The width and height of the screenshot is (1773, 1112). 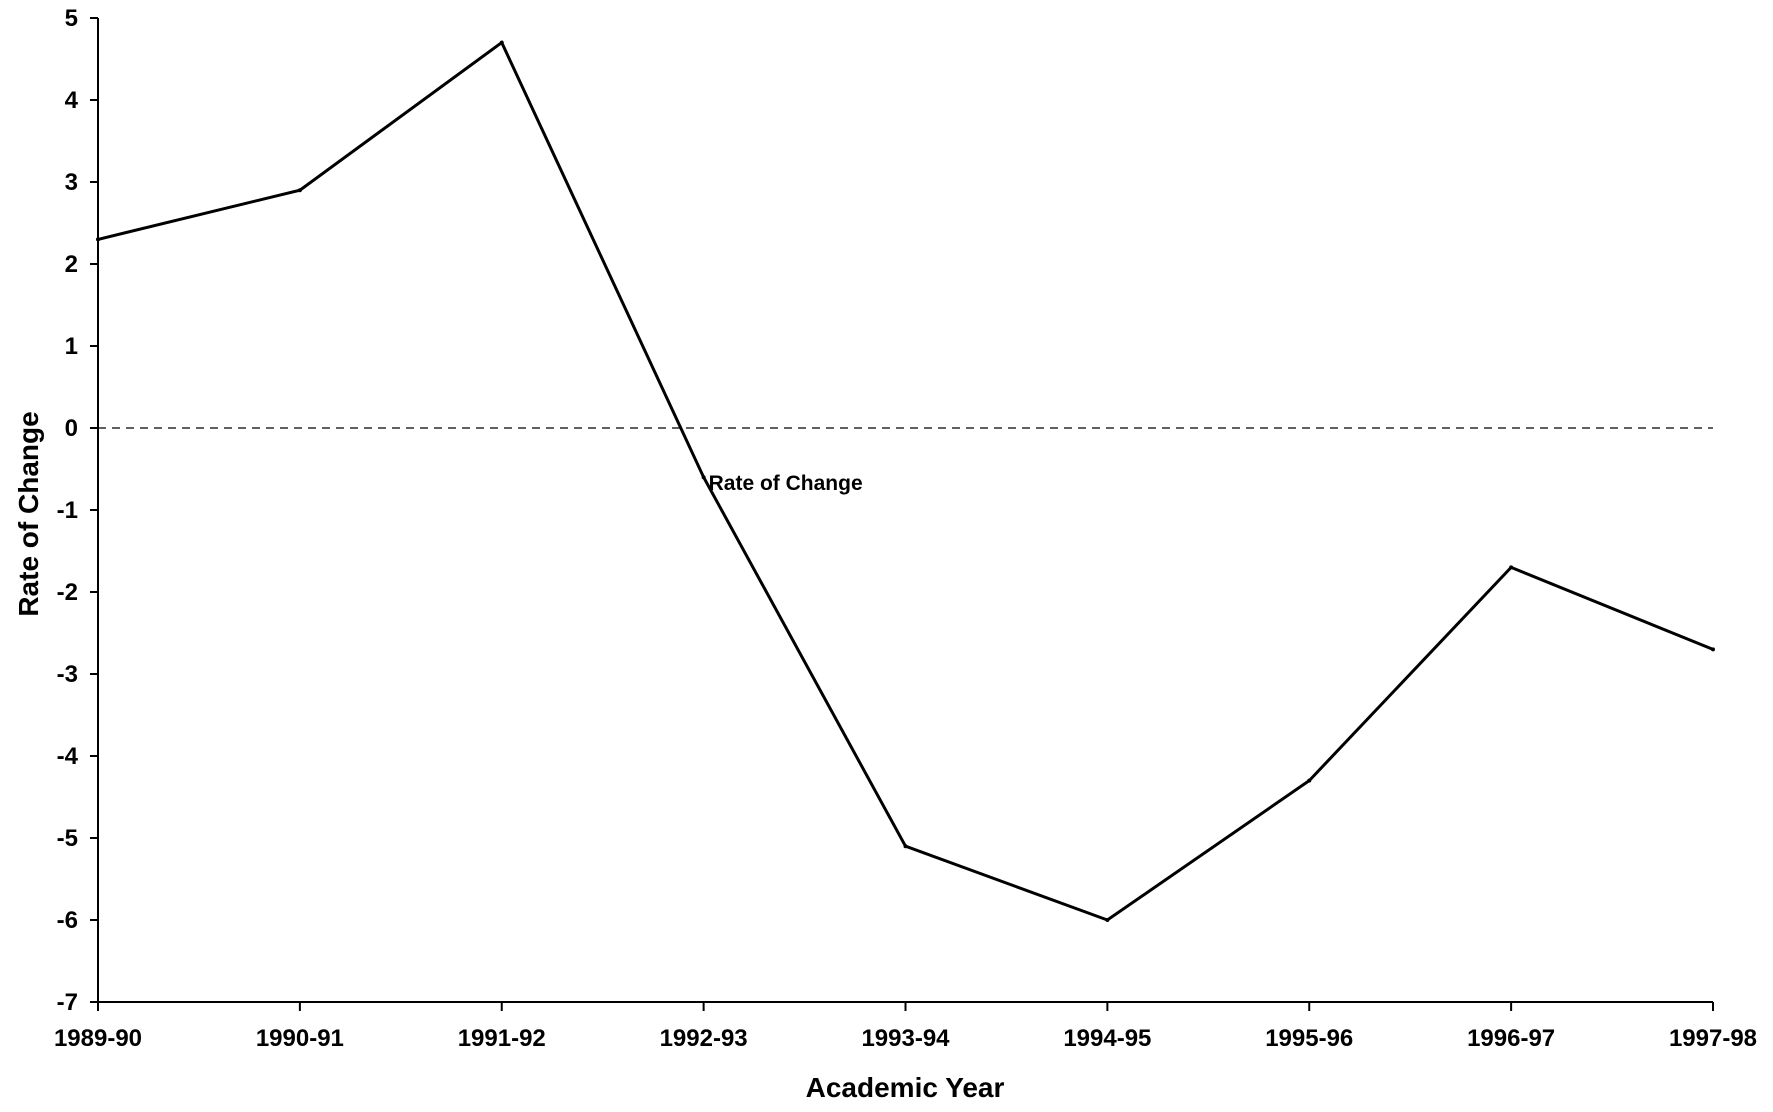 What do you see at coordinates (71, 18) in the screenshot?
I see `y-tick-label: 5` at bounding box center [71, 18].